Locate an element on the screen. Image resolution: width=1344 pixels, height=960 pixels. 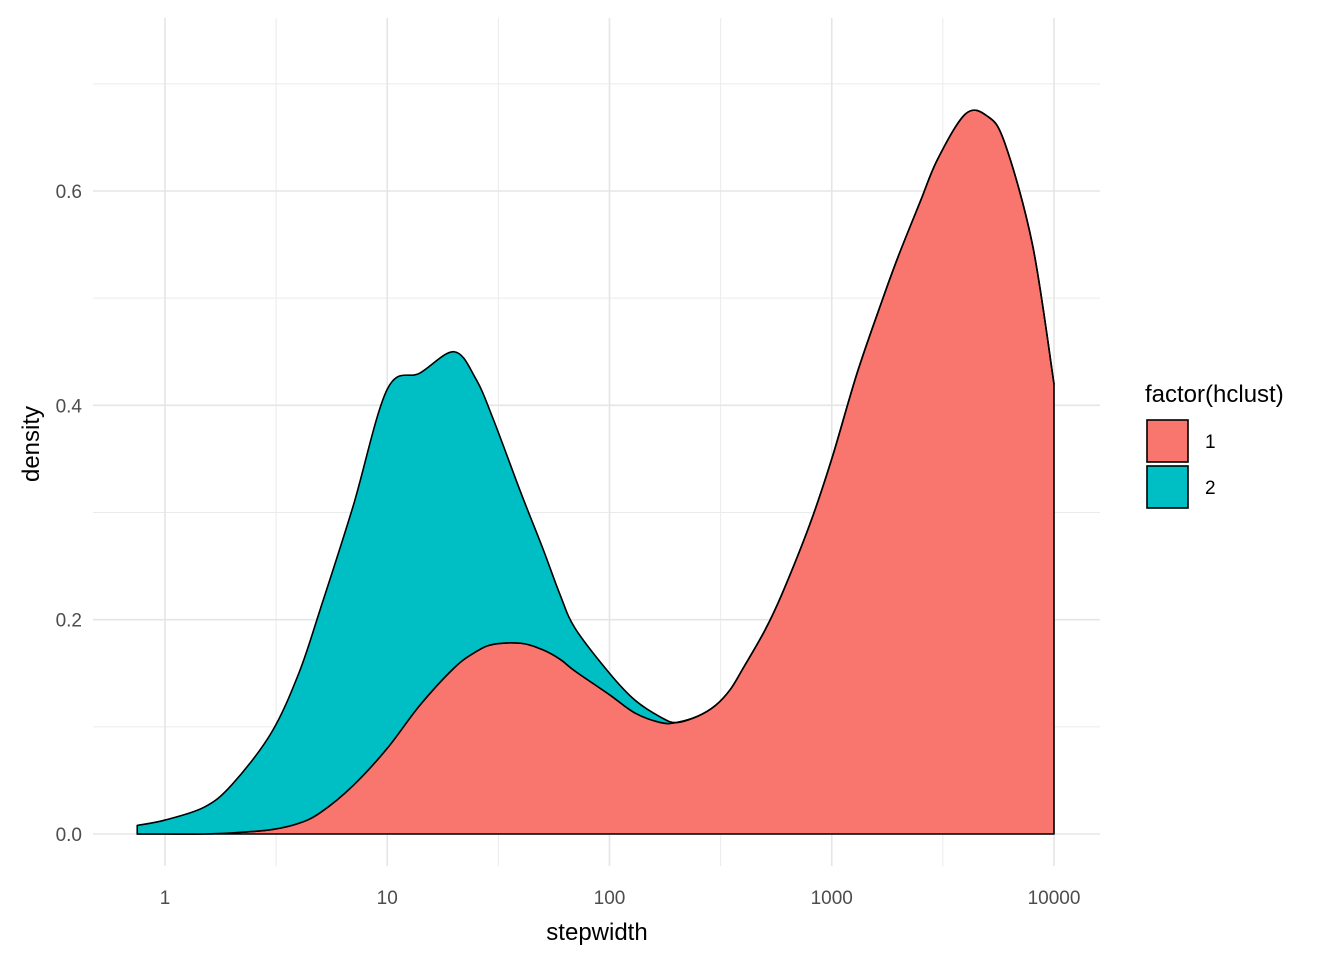
x-tick-label: 10 is located at coordinates (387, 898).